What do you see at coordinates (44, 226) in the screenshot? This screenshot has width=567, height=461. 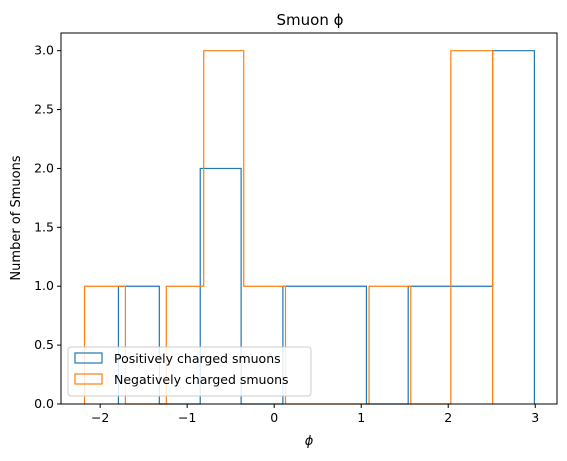 I see `y-tick-label: 1.5` at bounding box center [44, 226].